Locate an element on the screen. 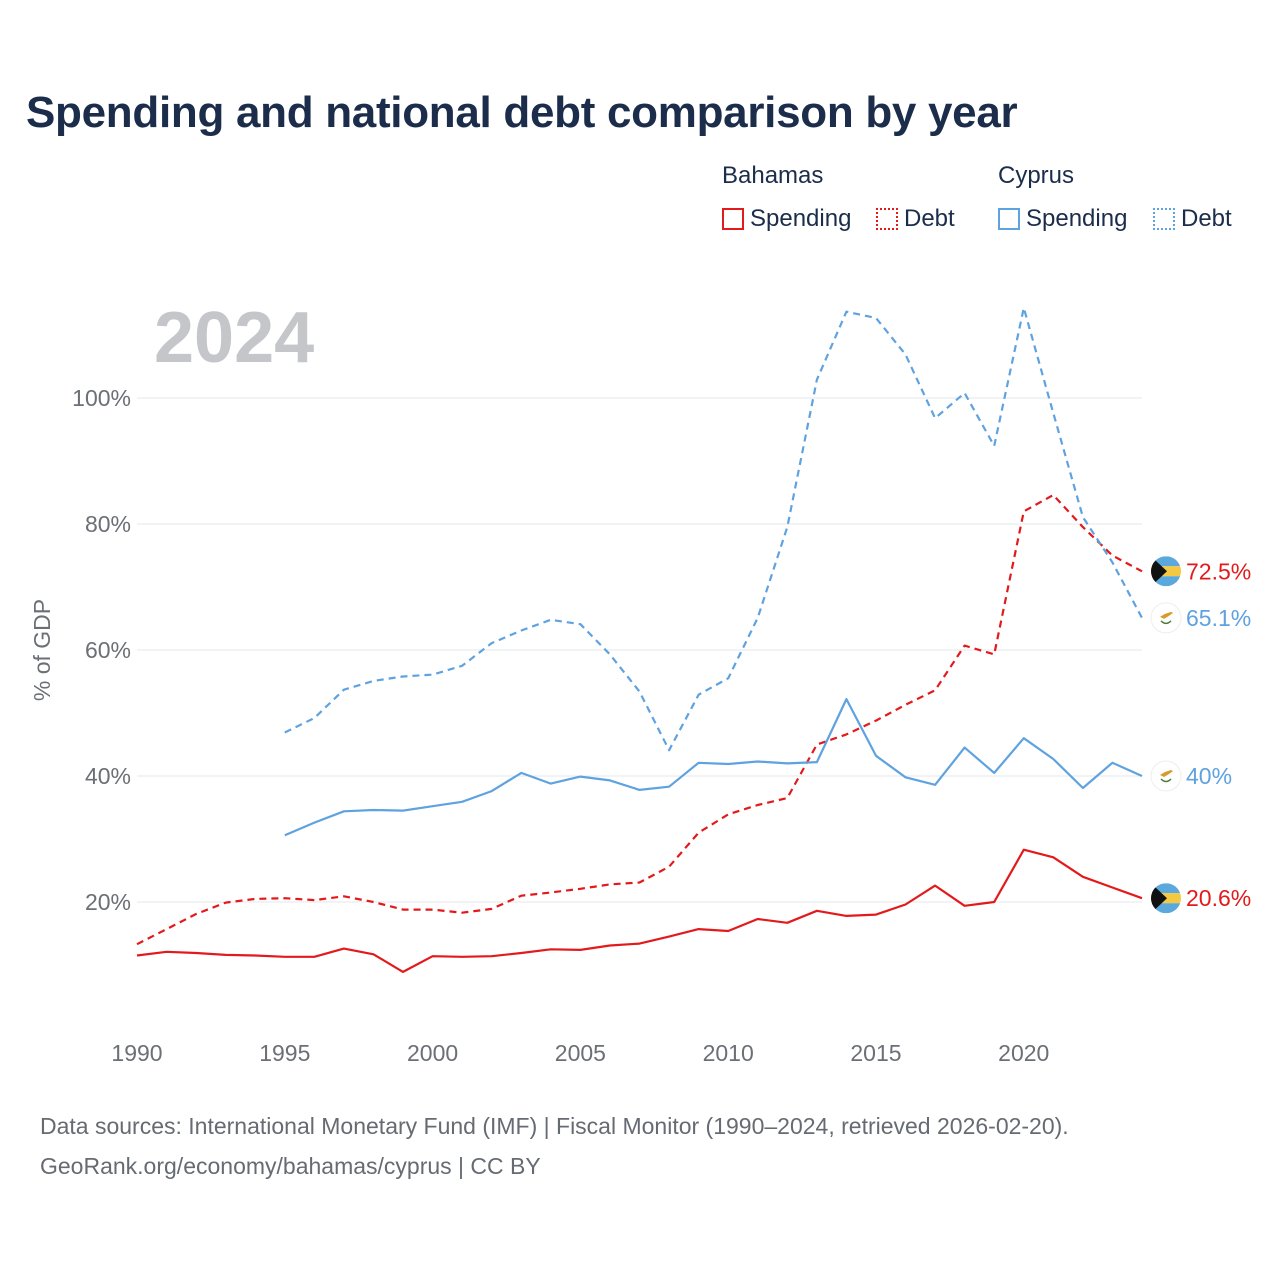  end-value-label: 72.5% is located at coordinates (1218, 571).